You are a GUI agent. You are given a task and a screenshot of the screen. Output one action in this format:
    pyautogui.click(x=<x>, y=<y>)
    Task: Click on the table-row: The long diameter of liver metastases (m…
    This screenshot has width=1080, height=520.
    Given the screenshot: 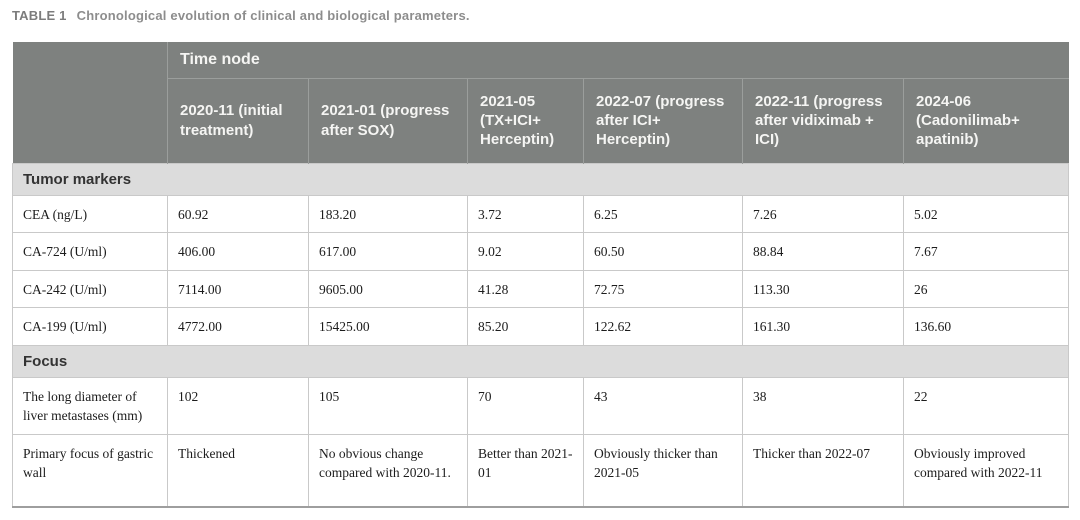 What is the action you would take?
    pyautogui.click(x=541, y=405)
    